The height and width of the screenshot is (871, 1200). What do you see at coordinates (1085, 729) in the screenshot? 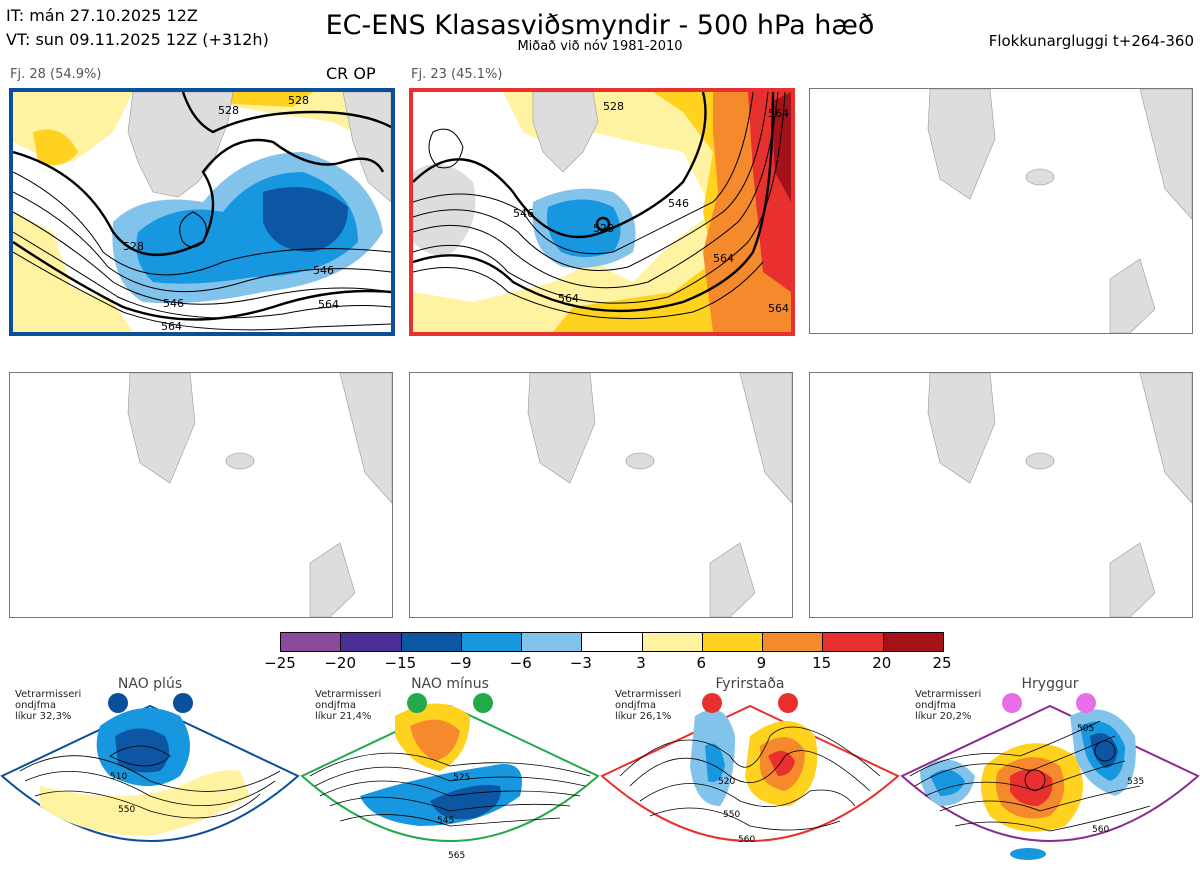
I see `contour-label: 505` at bounding box center [1085, 729].